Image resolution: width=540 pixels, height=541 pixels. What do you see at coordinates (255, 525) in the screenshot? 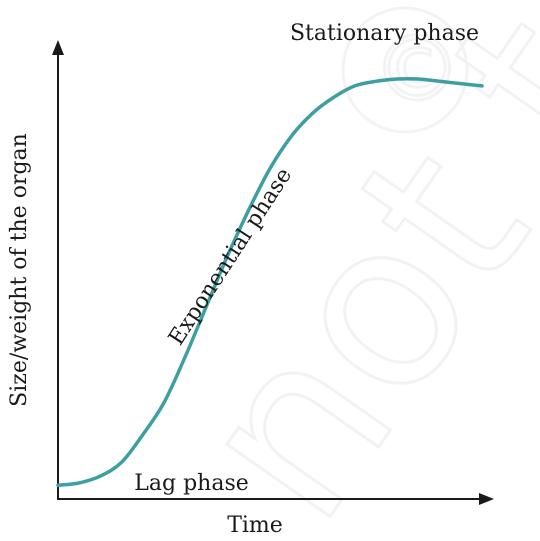
I see `x-axis-label: Time` at bounding box center [255, 525].